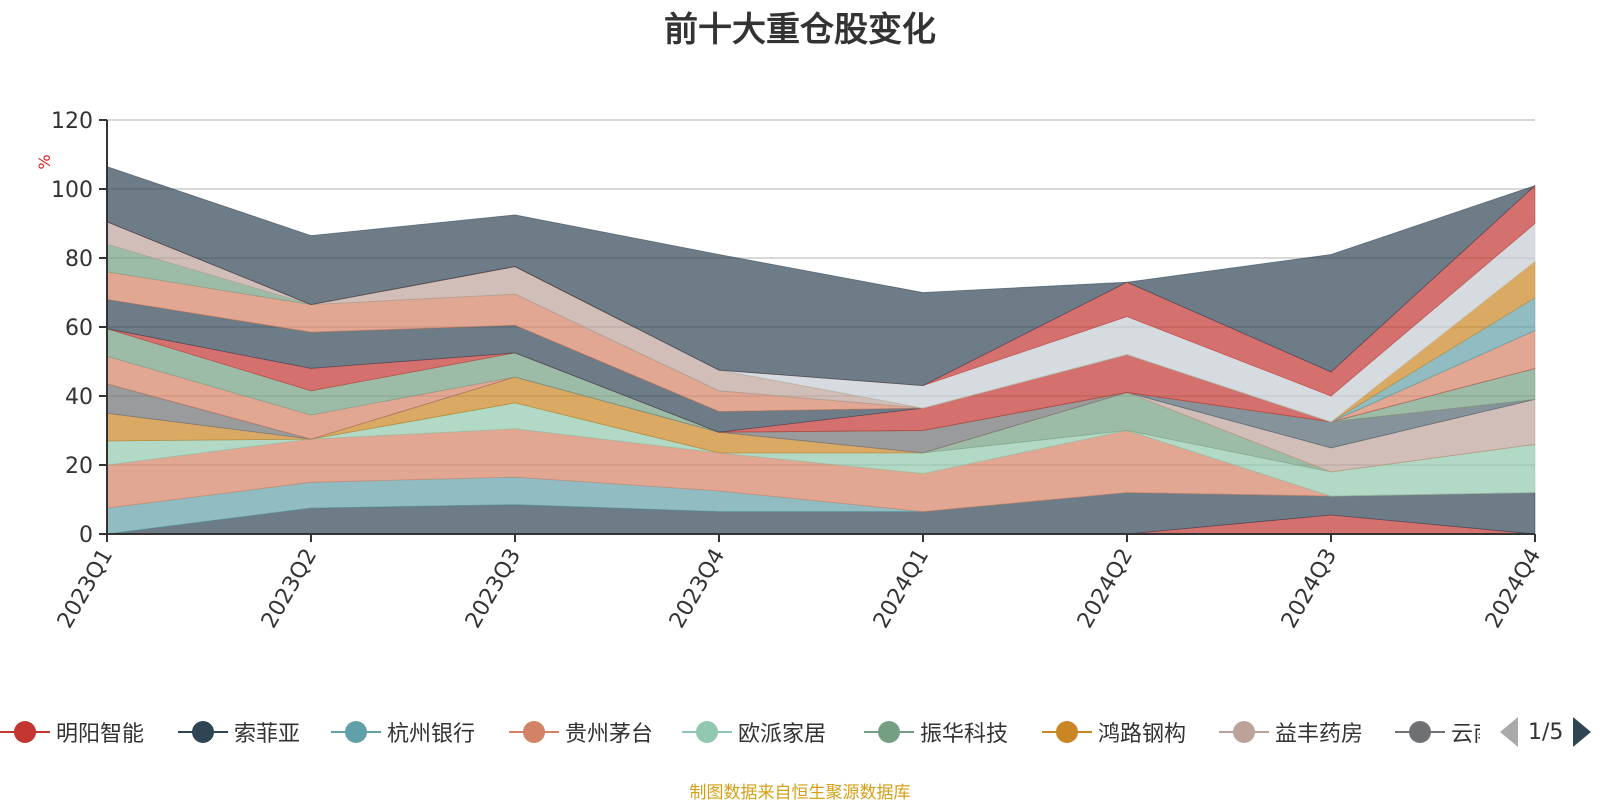  I want to click on legend-item: 鸿路钢构, so click(1114, 732).